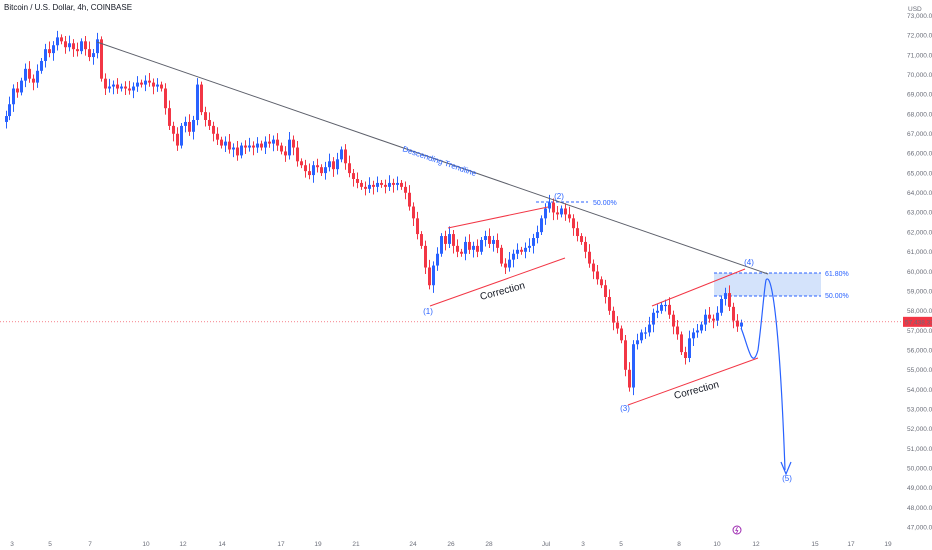 The image size is (932, 550). I want to click on y-tick-label: 69,000.00, so click(919, 95).